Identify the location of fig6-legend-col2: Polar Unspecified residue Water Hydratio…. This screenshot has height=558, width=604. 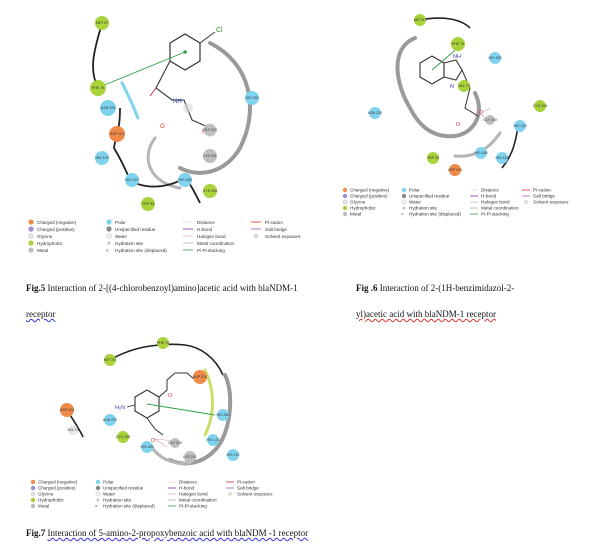
(431, 202).